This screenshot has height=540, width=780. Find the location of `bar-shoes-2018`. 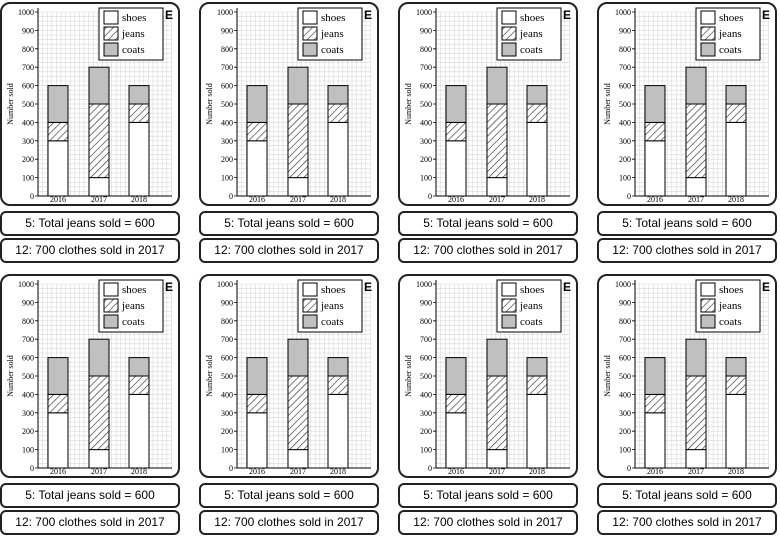

bar-shoes-2018 is located at coordinates (736, 159).